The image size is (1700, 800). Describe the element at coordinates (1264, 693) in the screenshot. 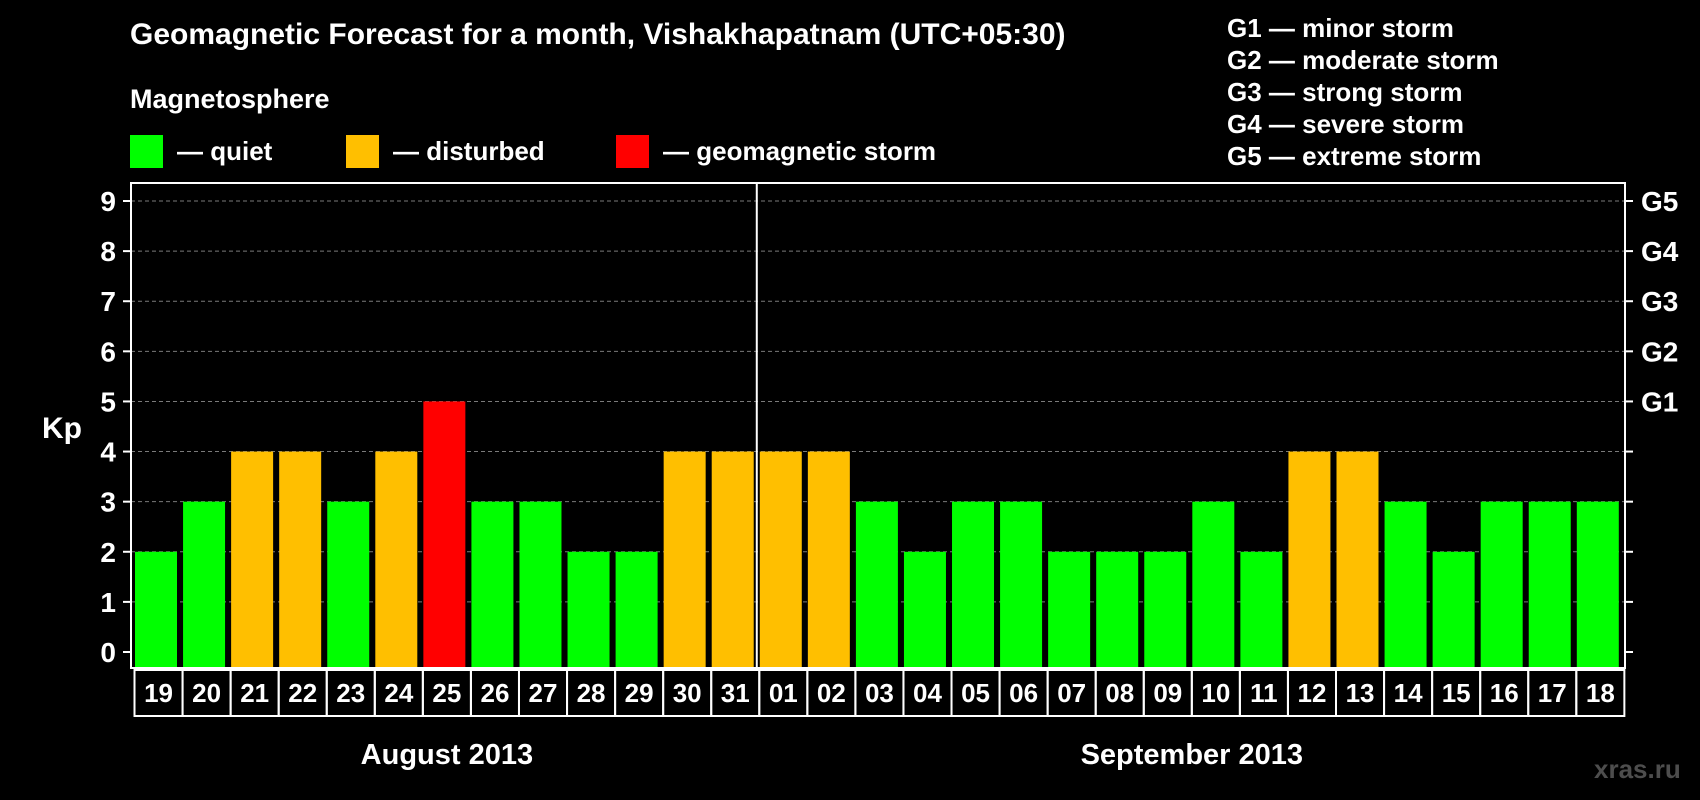

I see `x-tick-label-11: 11` at that location.